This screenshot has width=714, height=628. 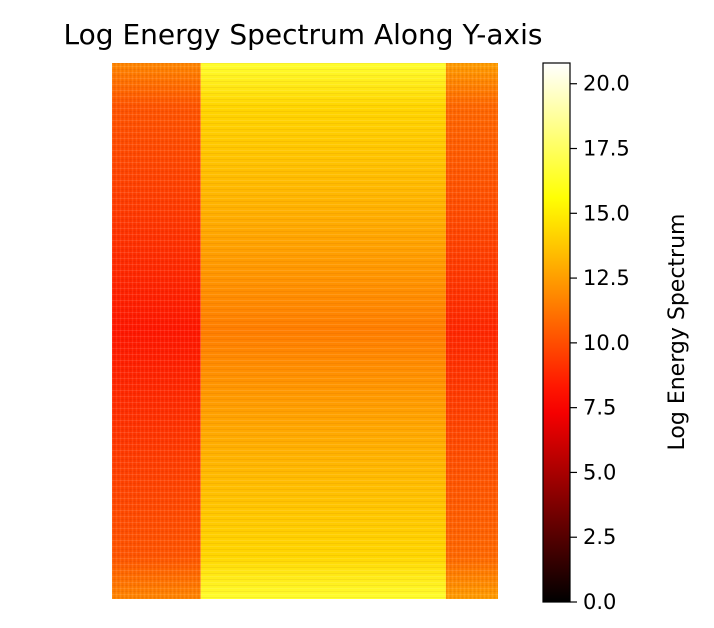 What do you see at coordinates (599, 602) in the screenshot?
I see `colorbar-tick-label: 0.0` at bounding box center [599, 602].